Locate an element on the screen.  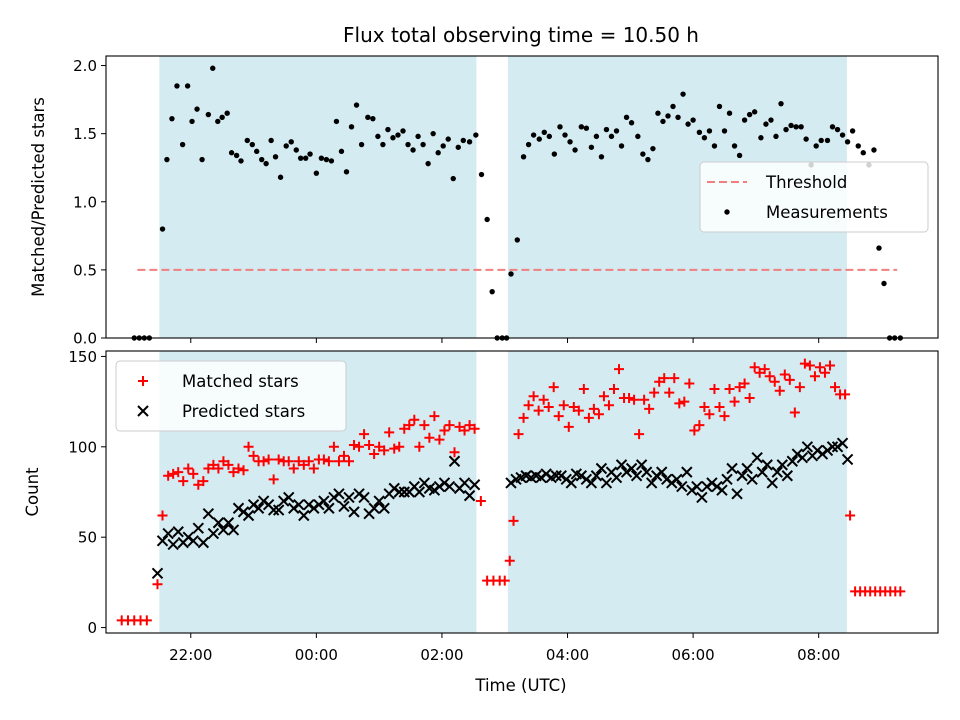
x-tick-label: 04:00 is located at coordinates (567, 655).